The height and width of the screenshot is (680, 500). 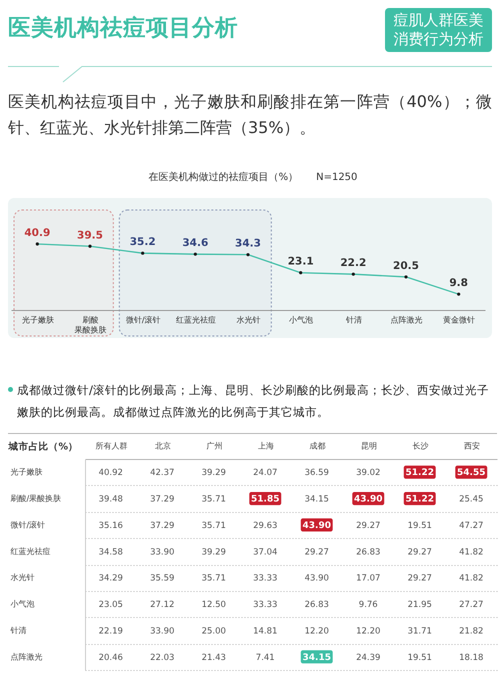 What do you see at coordinates (37, 233) in the screenshot?
I see `data-label: 40.9` at bounding box center [37, 233].